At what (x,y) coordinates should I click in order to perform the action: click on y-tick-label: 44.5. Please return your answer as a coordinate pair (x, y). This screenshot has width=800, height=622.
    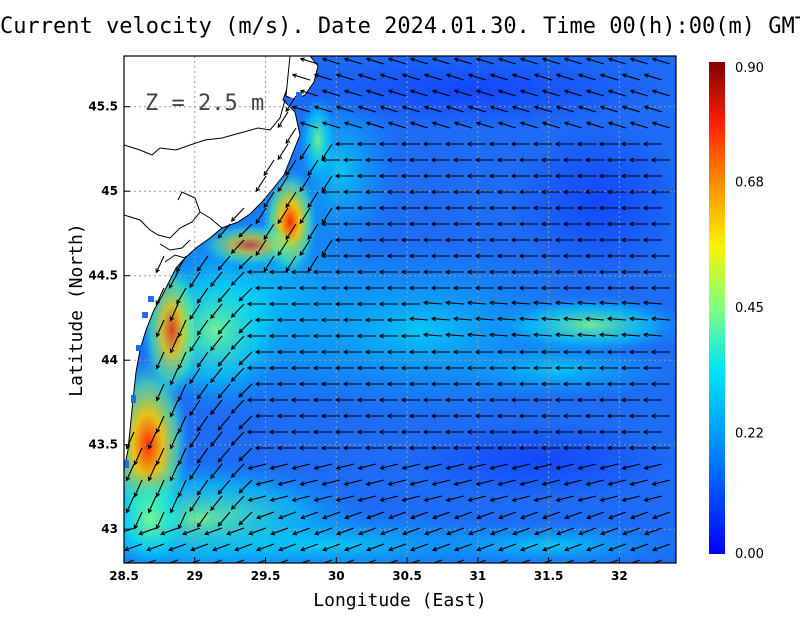
    Looking at the image, I should click on (103, 276).